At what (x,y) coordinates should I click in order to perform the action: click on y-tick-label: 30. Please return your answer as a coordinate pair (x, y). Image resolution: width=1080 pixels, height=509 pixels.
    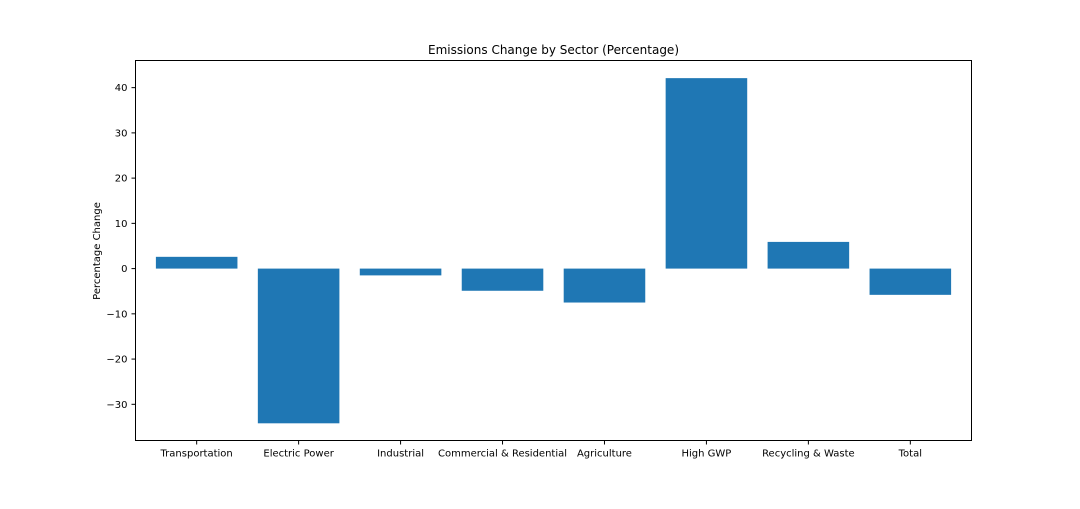
    Looking at the image, I should click on (121, 133).